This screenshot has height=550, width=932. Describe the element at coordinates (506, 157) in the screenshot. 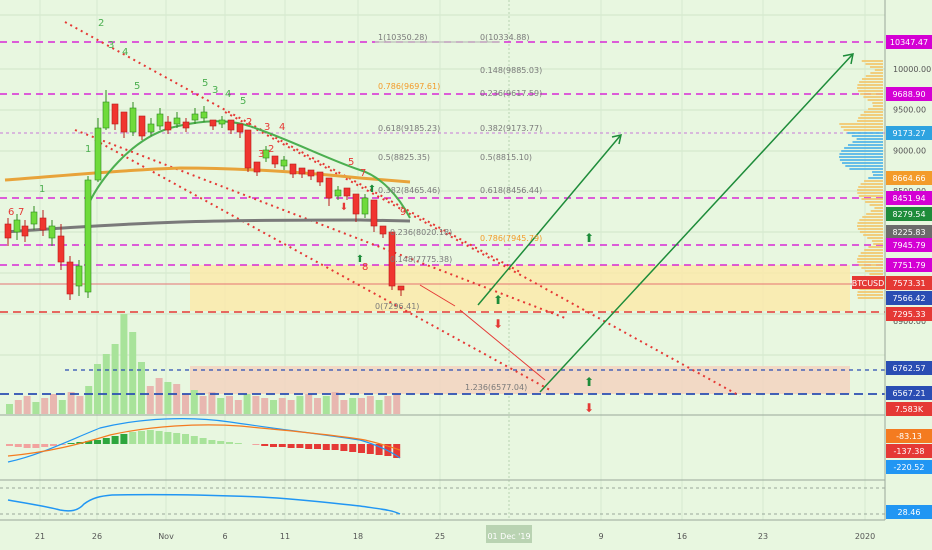

I see `fib-label: 0.5(8815.10)` at that location.